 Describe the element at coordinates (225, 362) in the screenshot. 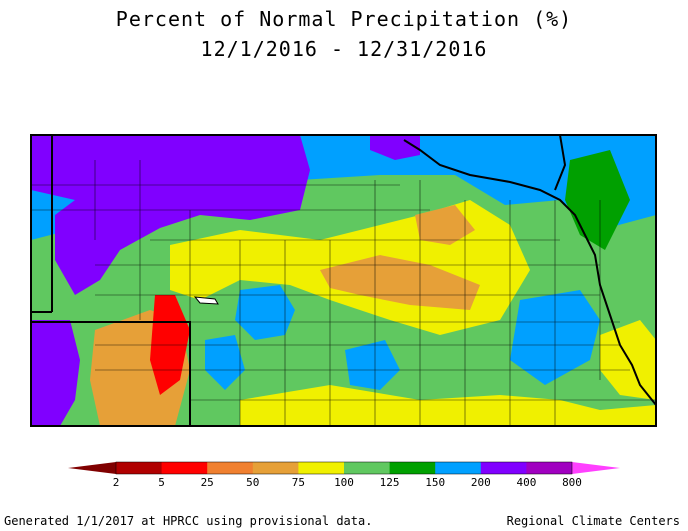

I see `region-blue-west` at that location.